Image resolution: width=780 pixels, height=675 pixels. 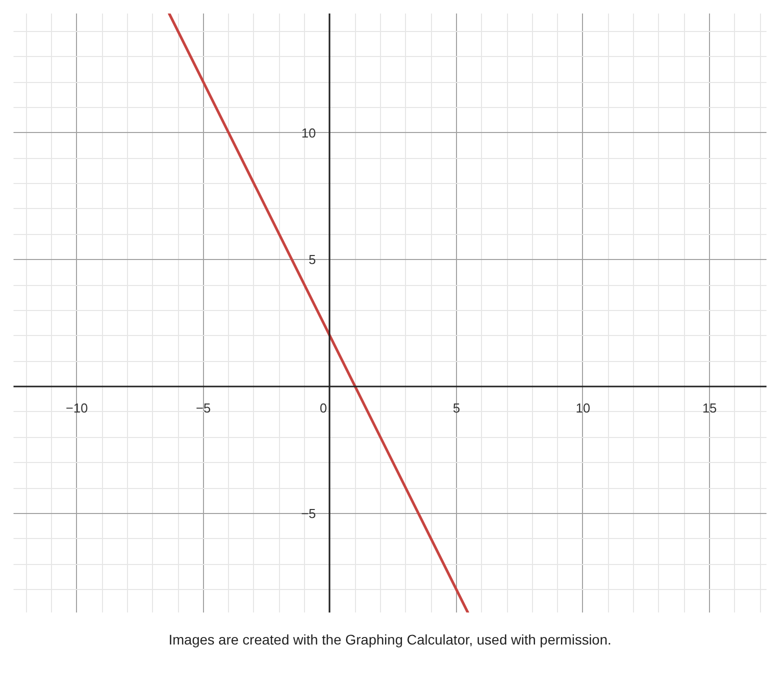 What do you see at coordinates (583, 408) in the screenshot?
I see `x-tick-label: 10` at bounding box center [583, 408].